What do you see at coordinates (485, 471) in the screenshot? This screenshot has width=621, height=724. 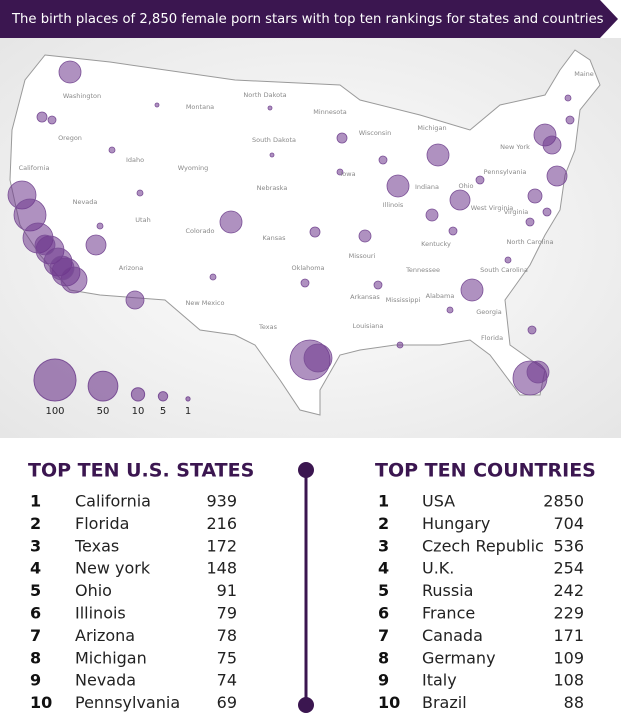 I see `table-title: TOP TEN COUNTRIES` at bounding box center [485, 471].